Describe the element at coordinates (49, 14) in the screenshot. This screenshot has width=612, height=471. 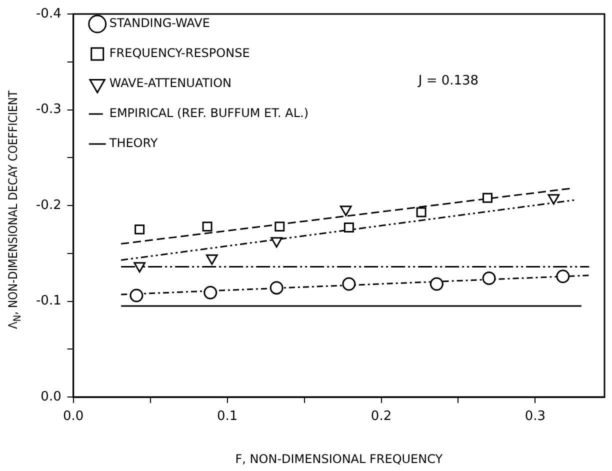
I see `y-tick-label: -0.4` at that location.